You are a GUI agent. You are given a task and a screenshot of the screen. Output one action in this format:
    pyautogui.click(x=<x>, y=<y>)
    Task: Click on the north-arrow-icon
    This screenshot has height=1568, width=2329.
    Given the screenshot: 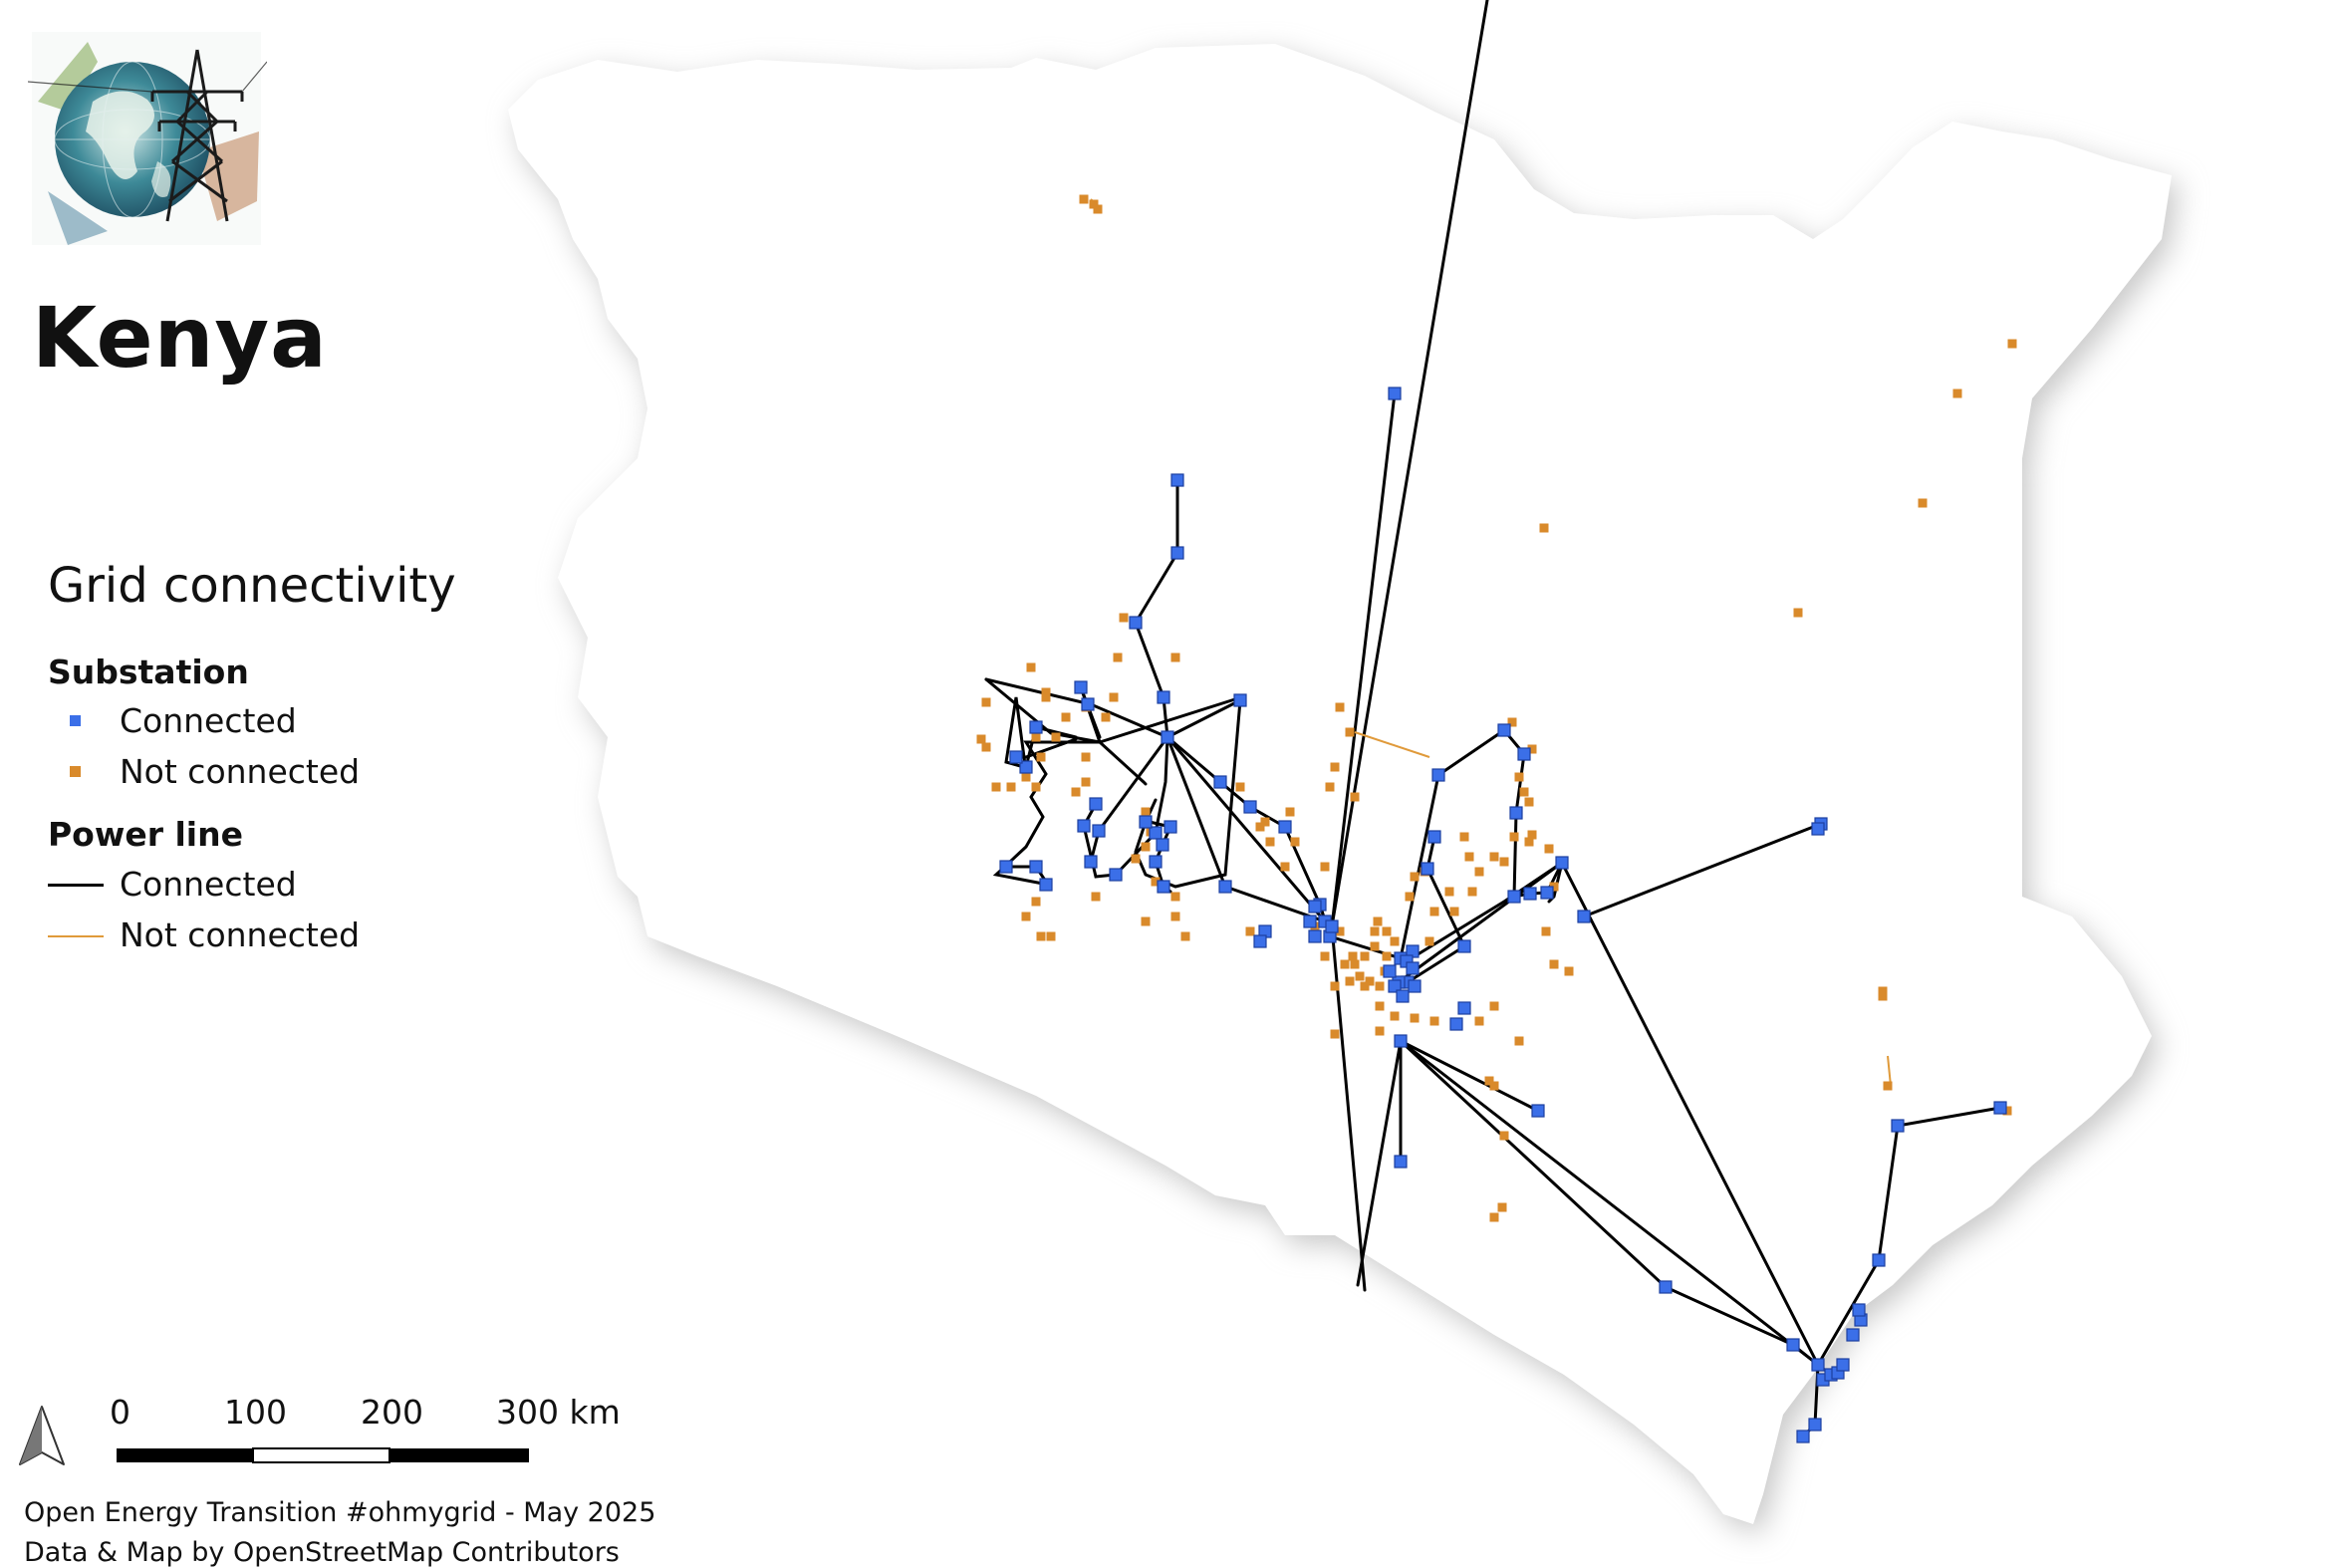 What is the action you would take?
    pyautogui.click(x=42, y=1435)
    